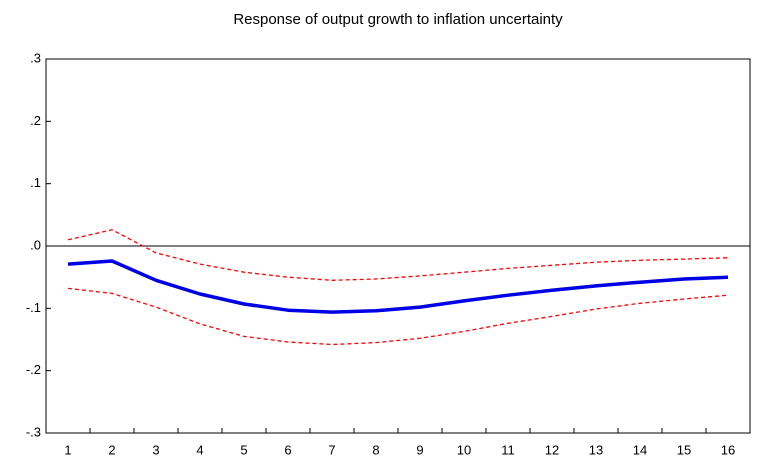 This screenshot has height=463, width=759. I want to click on x-tick-label: 7, so click(331, 449).